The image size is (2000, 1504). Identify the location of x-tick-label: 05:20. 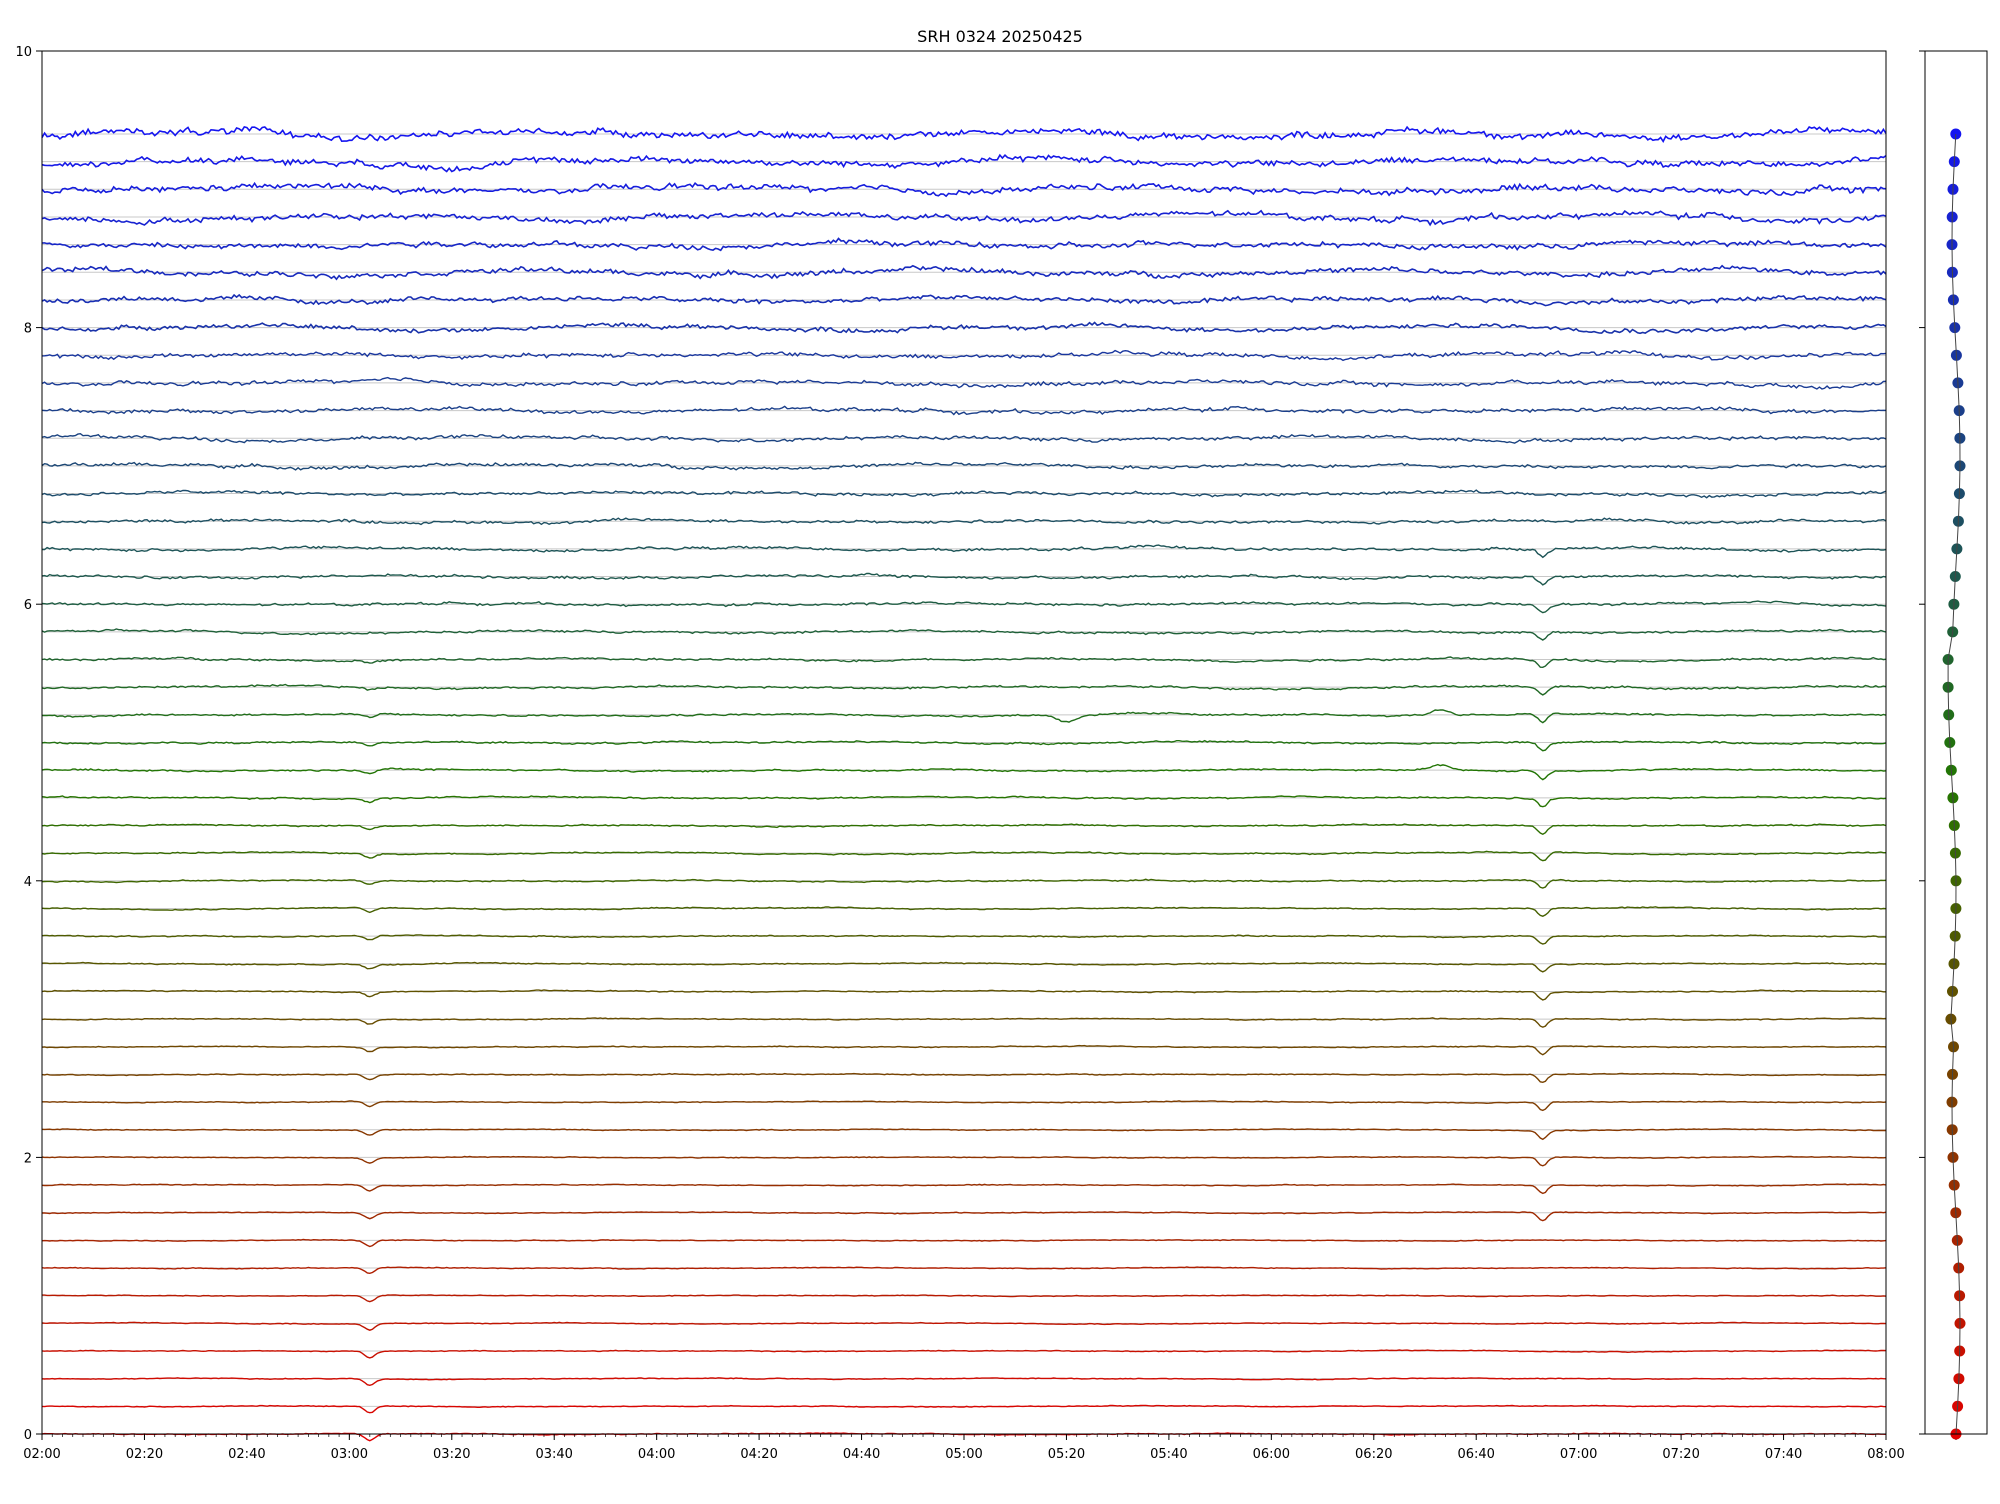
(1066, 1454).